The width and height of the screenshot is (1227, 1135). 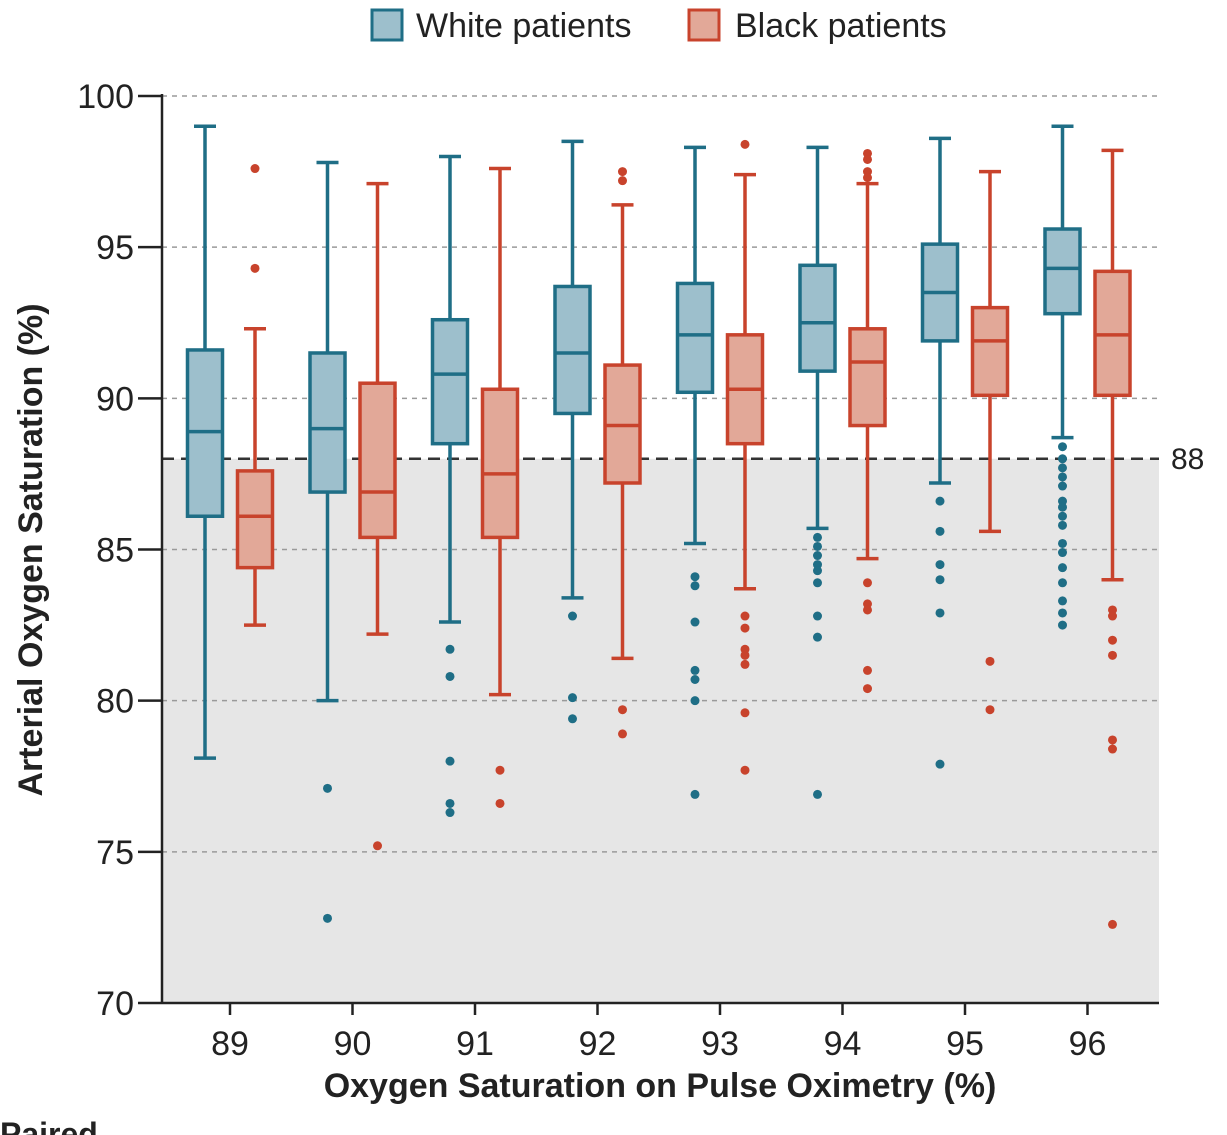 I want to click on legend-swatch-black, so click(x=704, y=25).